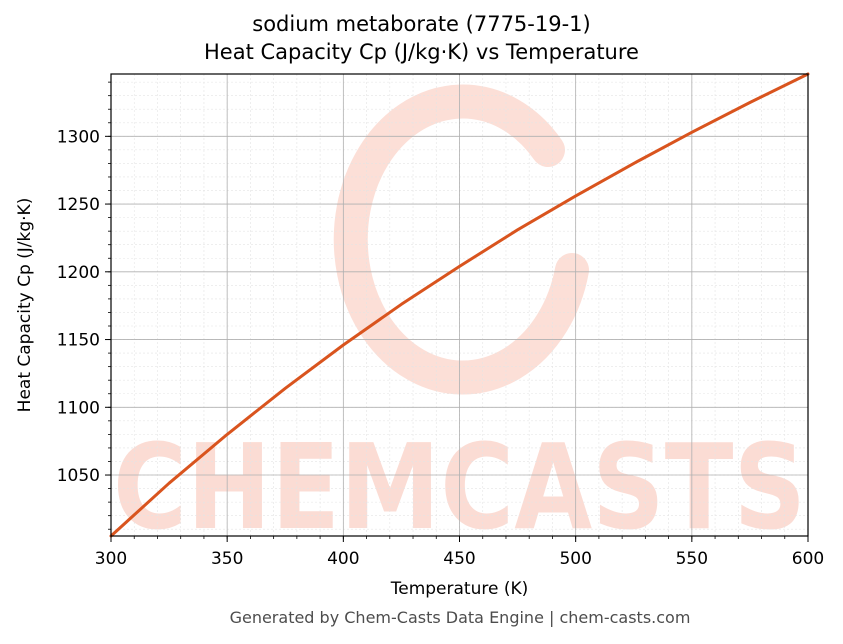 The image size is (843, 644). What do you see at coordinates (111, 559) in the screenshot?
I see `x-tick-label: 300` at bounding box center [111, 559].